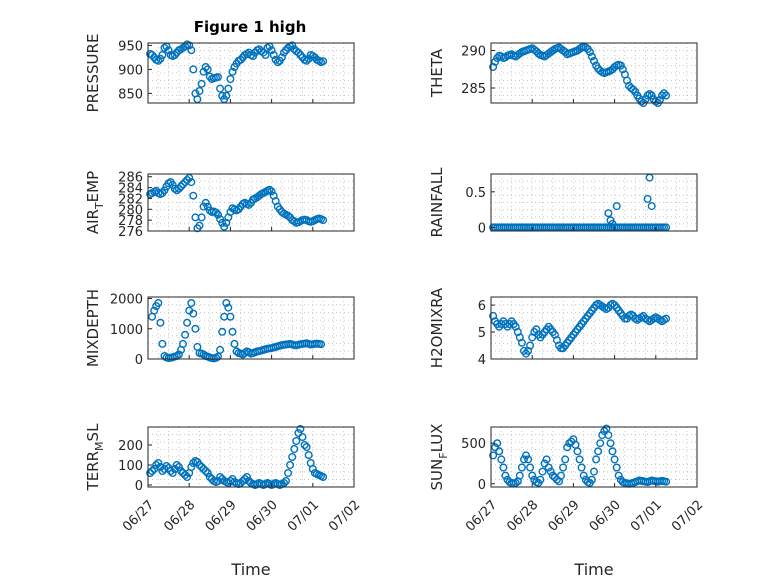  What do you see at coordinates (130, 199) in the screenshot?
I see `y-tick-label: 282` at bounding box center [130, 199].